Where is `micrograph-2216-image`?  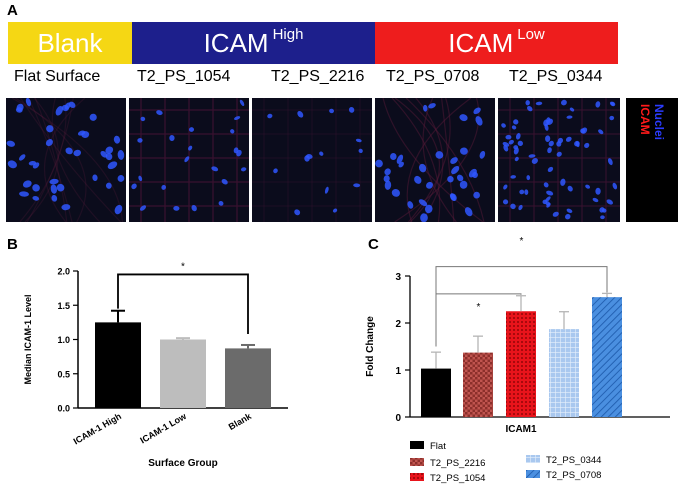
micrograph-2216-image is located at coordinates (312, 160).